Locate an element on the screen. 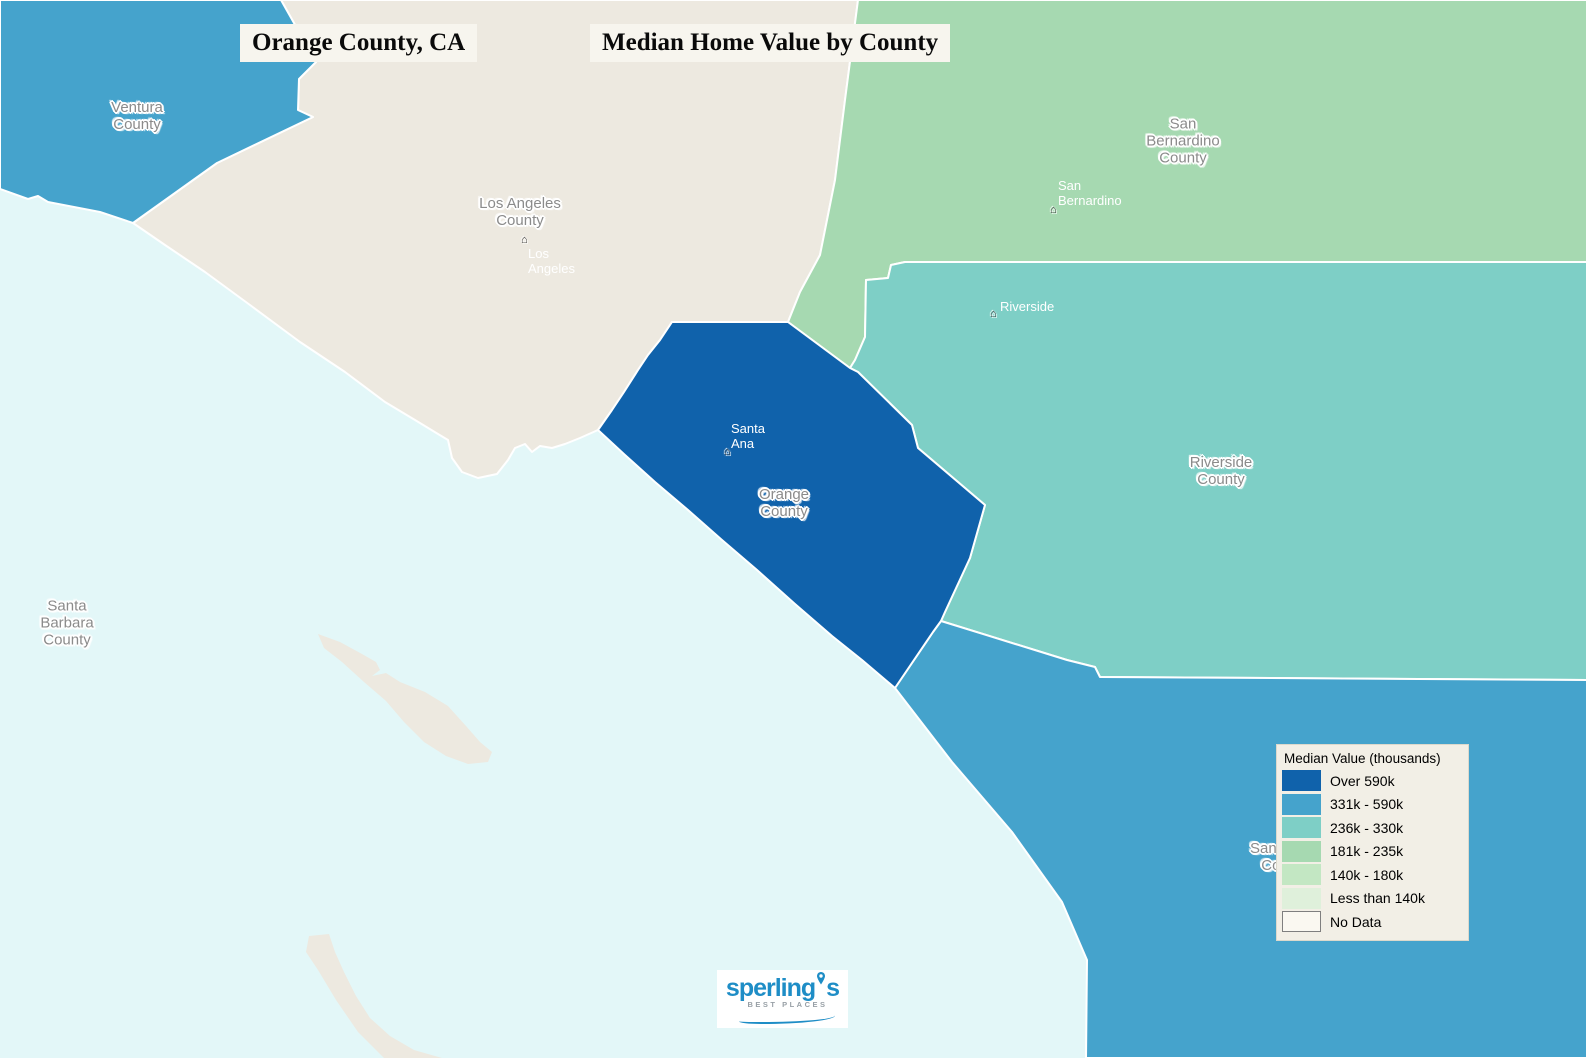 This screenshot has width=1587, height=1058. legend-swatch-140k-180k is located at coordinates (1301, 875).